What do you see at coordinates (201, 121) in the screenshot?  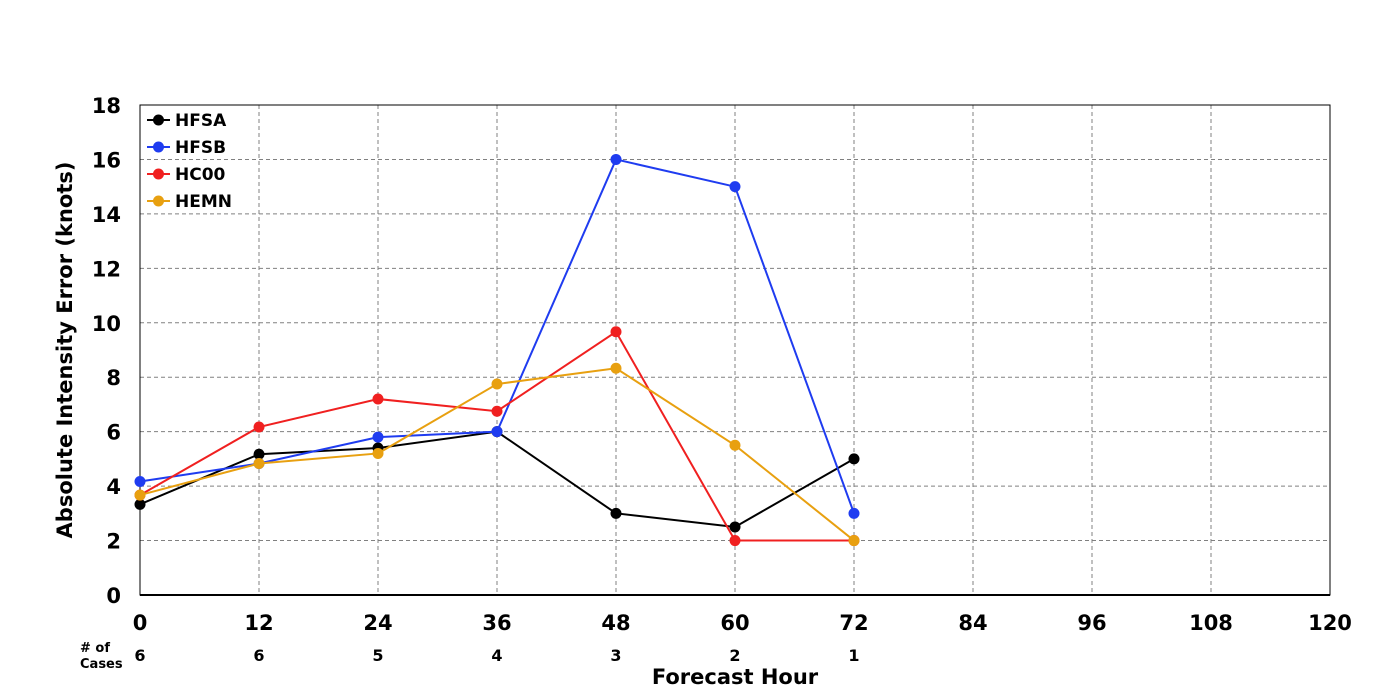 I see `legend-label-hfsa: HFSA` at bounding box center [201, 121].